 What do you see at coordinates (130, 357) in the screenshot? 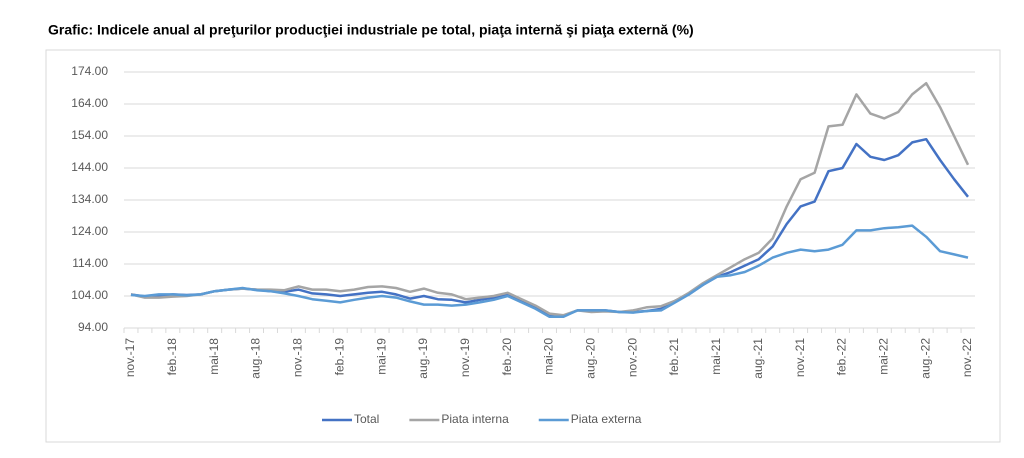
I see `x-tick-label: nov.-17` at bounding box center [130, 357].